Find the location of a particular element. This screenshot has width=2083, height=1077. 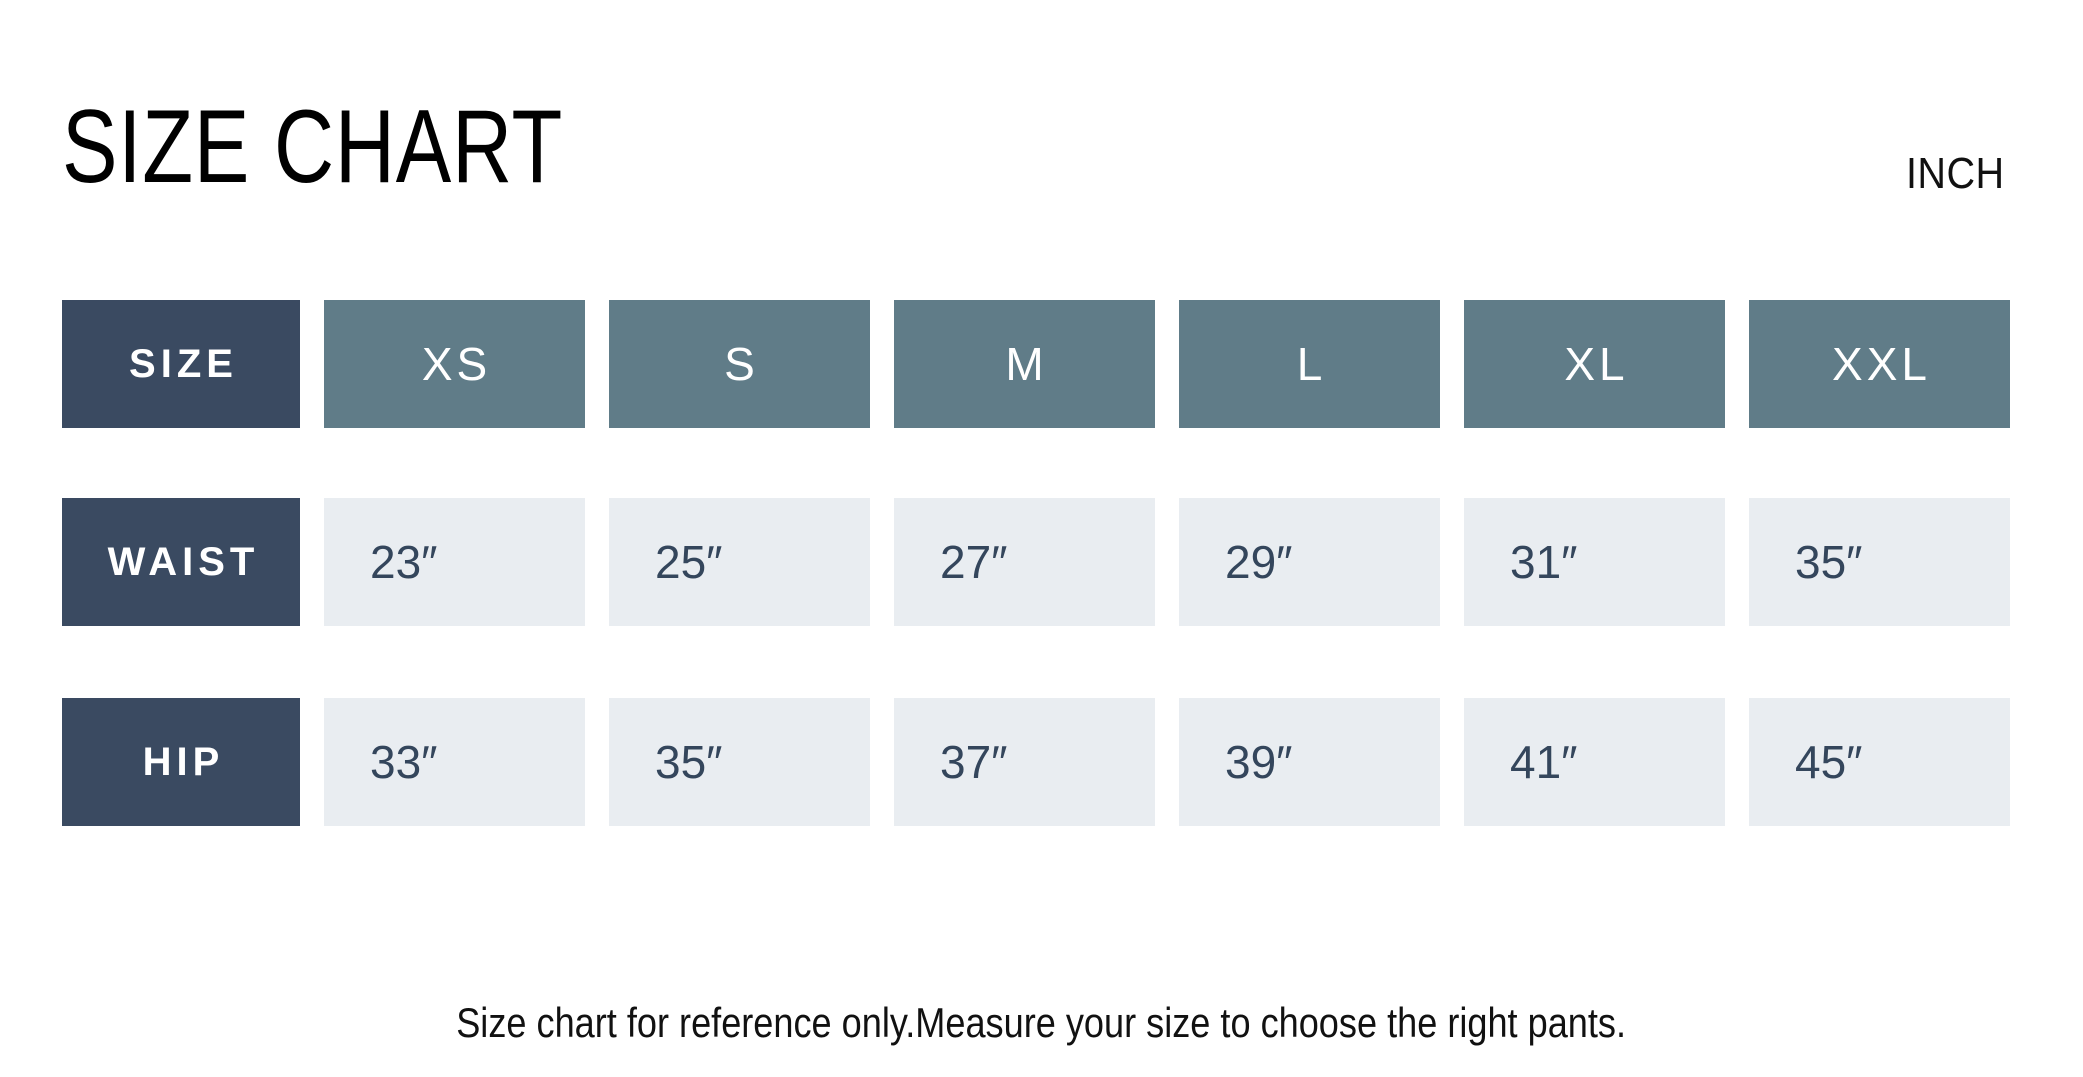

size-column-l: L is located at coordinates (1309, 364).